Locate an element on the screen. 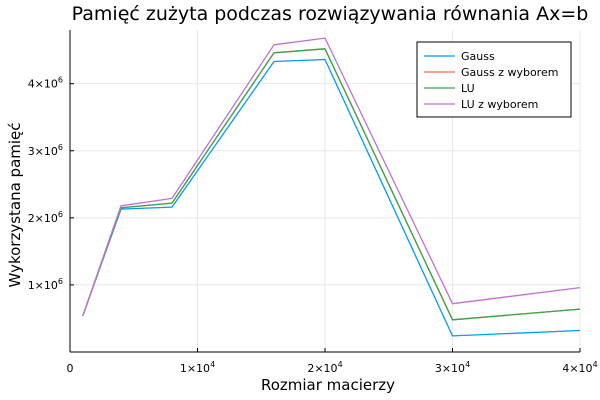 The image size is (600, 400). x-tick-label: 2×10⁴ is located at coordinates (324, 367).